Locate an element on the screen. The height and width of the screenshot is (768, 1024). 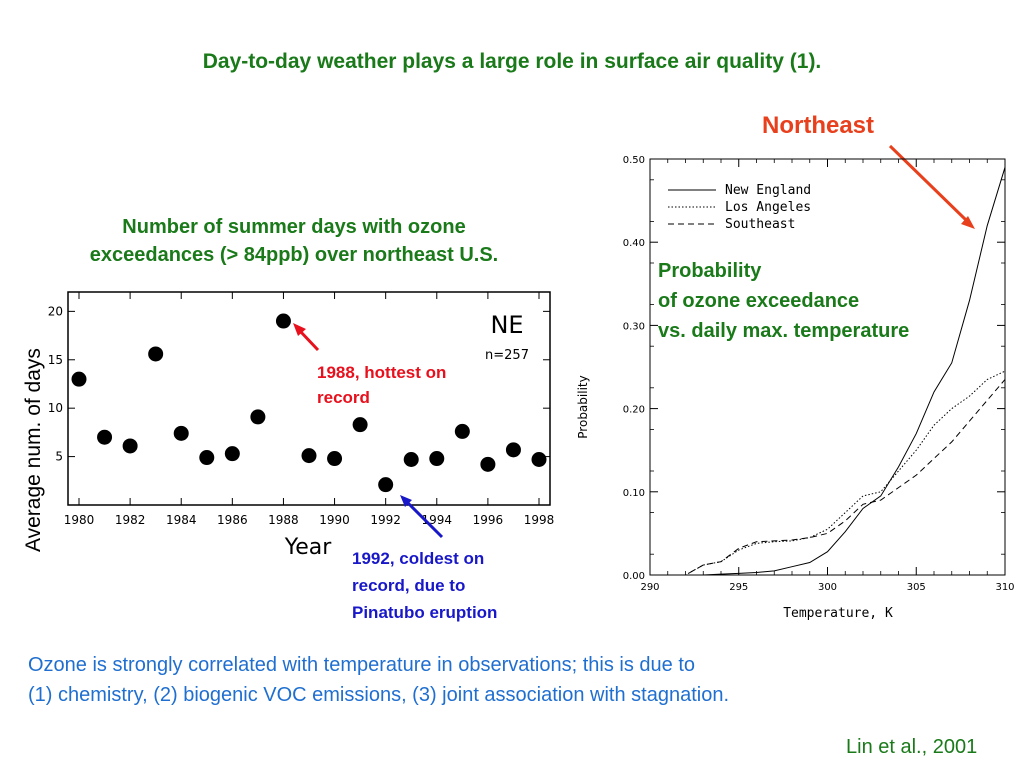
inset-label-ne: NE is located at coordinates (506, 325).